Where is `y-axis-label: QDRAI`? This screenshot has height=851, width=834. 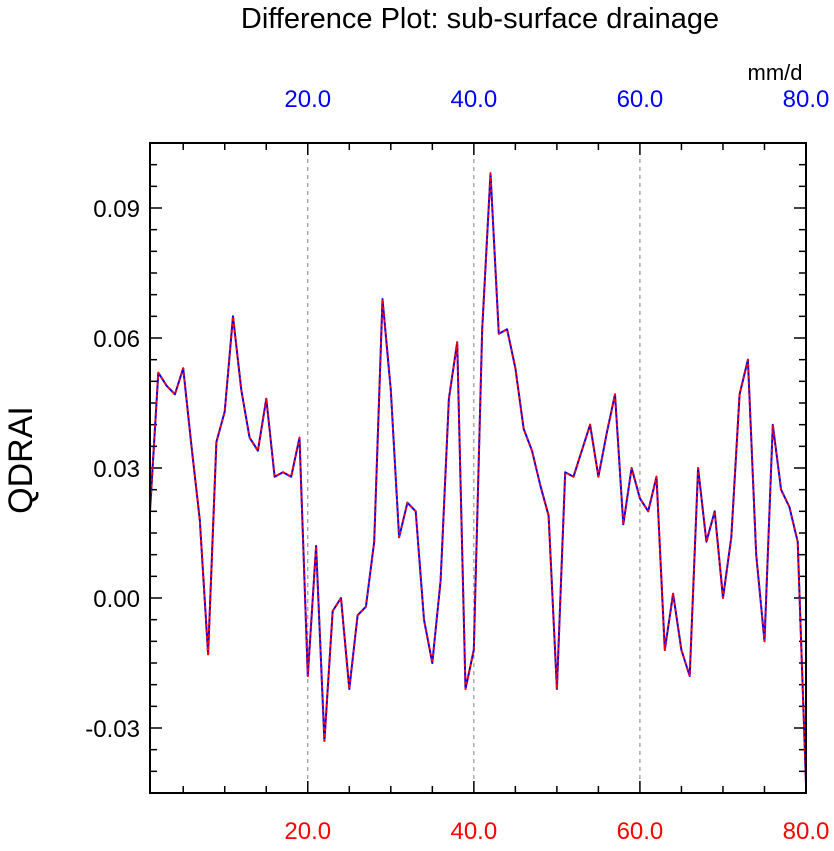
y-axis-label: QDRAI is located at coordinates (21, 460).